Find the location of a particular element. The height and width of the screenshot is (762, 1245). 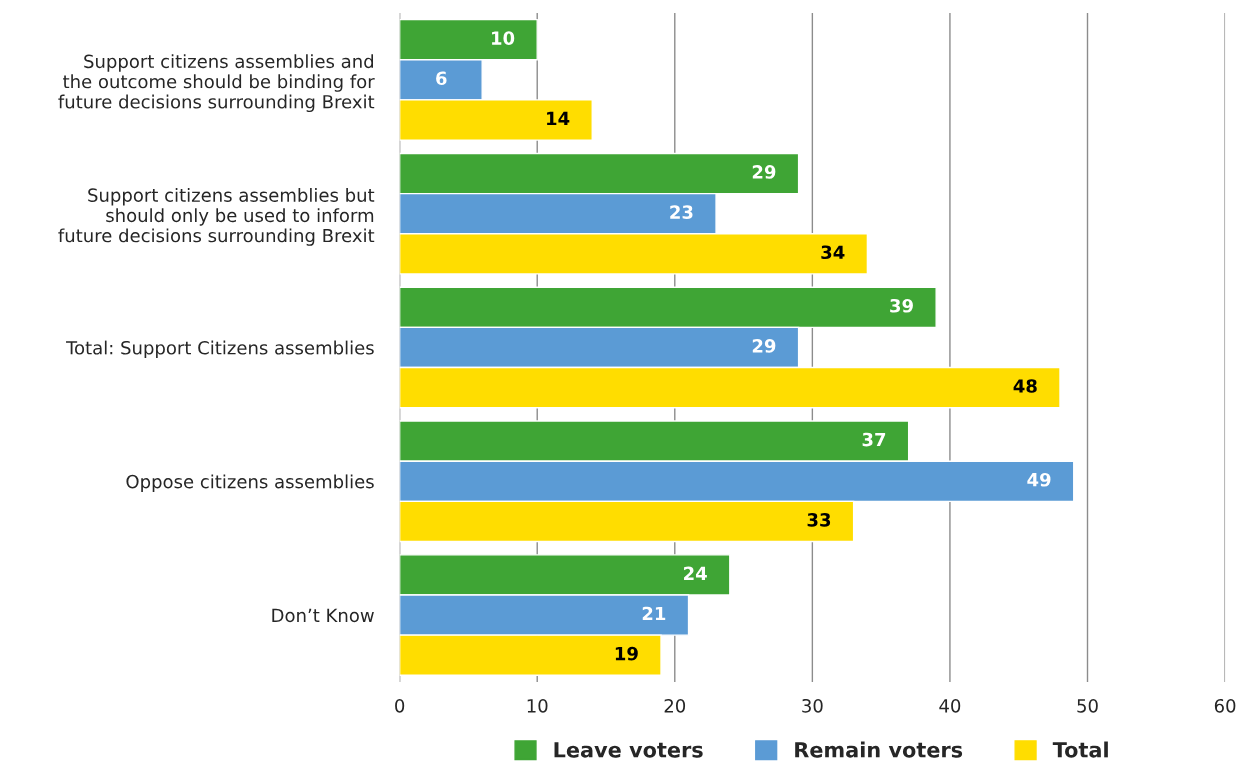

data-label: 23 is located at coordinates (681, 212).